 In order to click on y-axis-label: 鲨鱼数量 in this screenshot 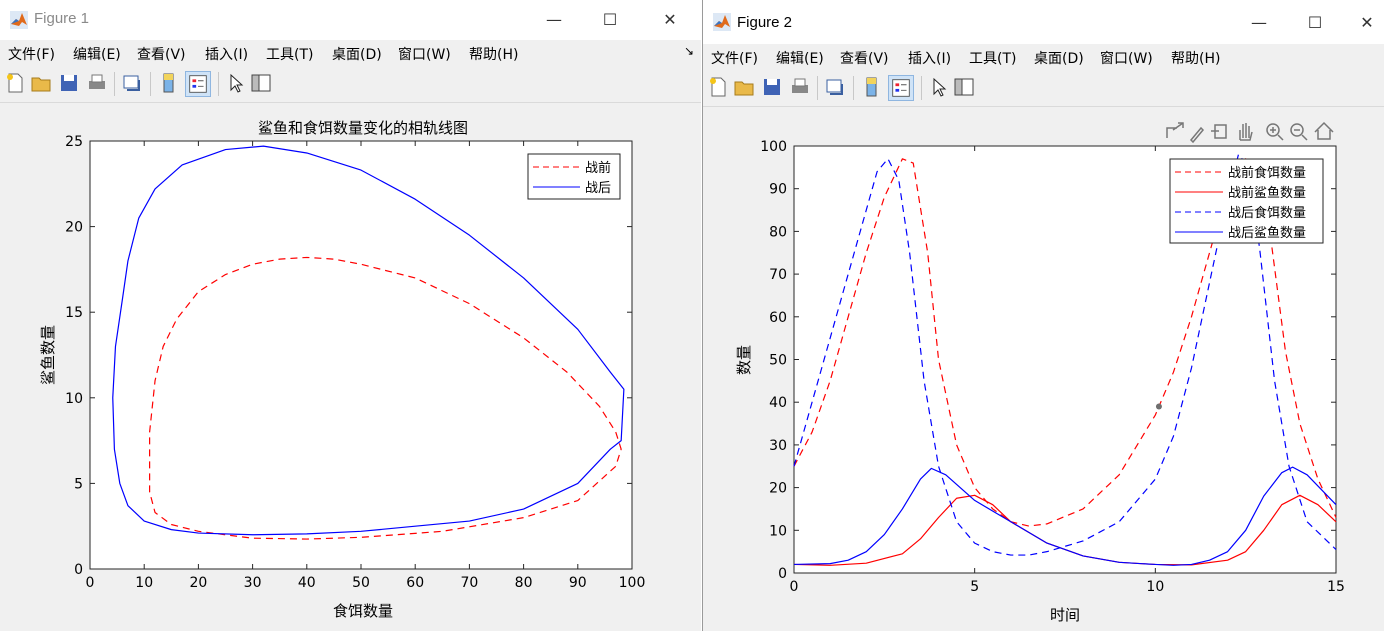, I will do `click(48, 355)`.